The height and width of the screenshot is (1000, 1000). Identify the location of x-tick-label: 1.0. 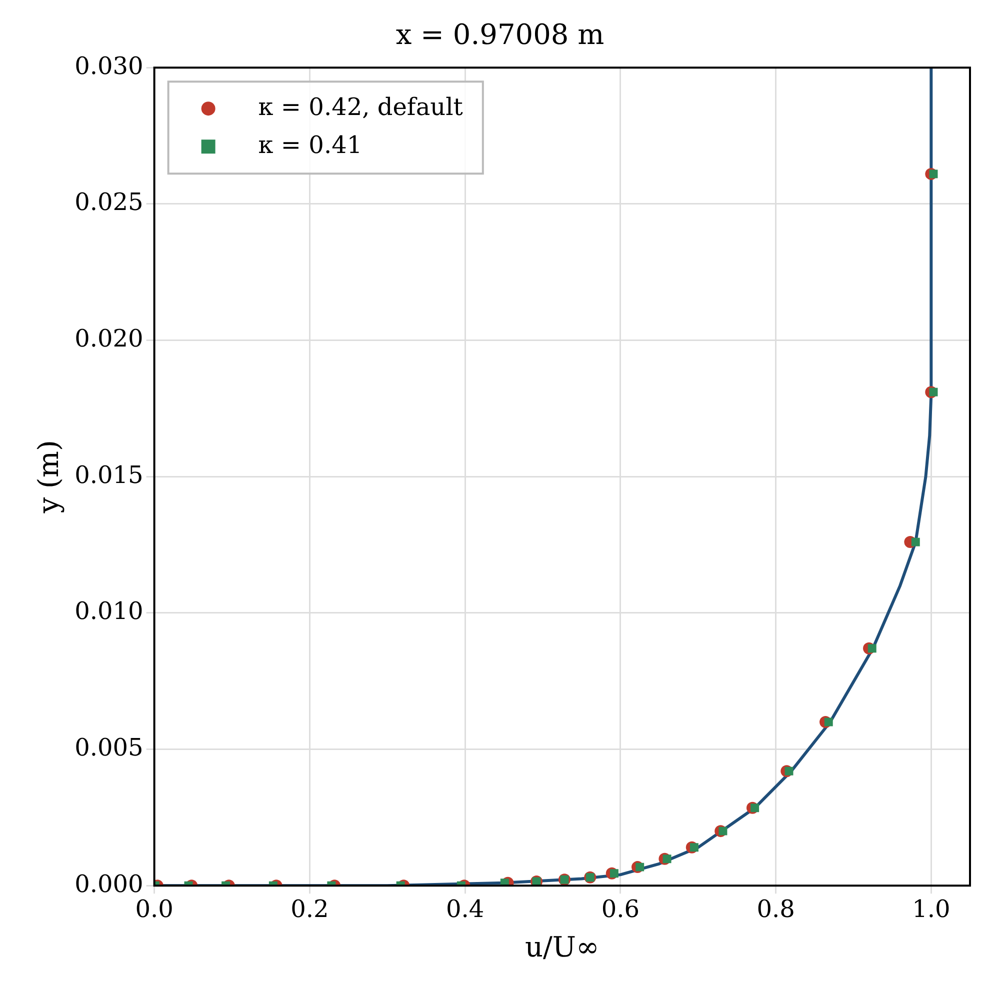
(931, 909).